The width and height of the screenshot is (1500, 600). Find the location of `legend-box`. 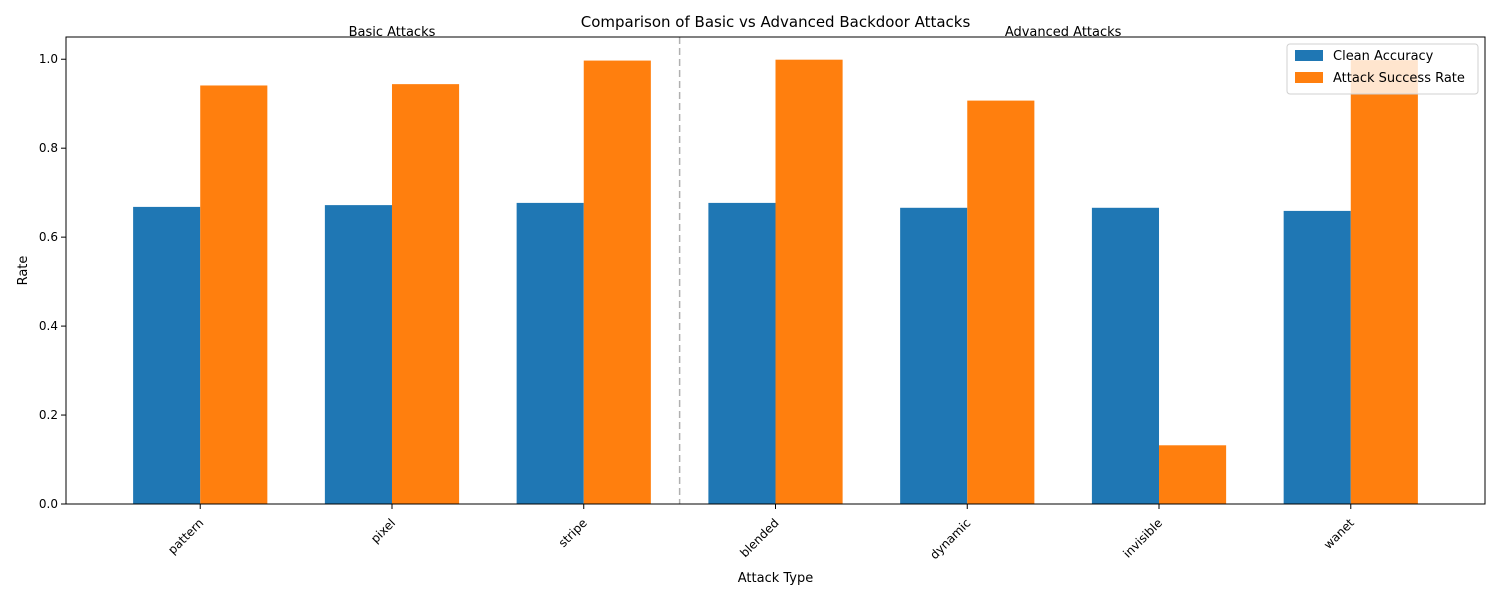

legend-box is located at coordinates (1382, 69).